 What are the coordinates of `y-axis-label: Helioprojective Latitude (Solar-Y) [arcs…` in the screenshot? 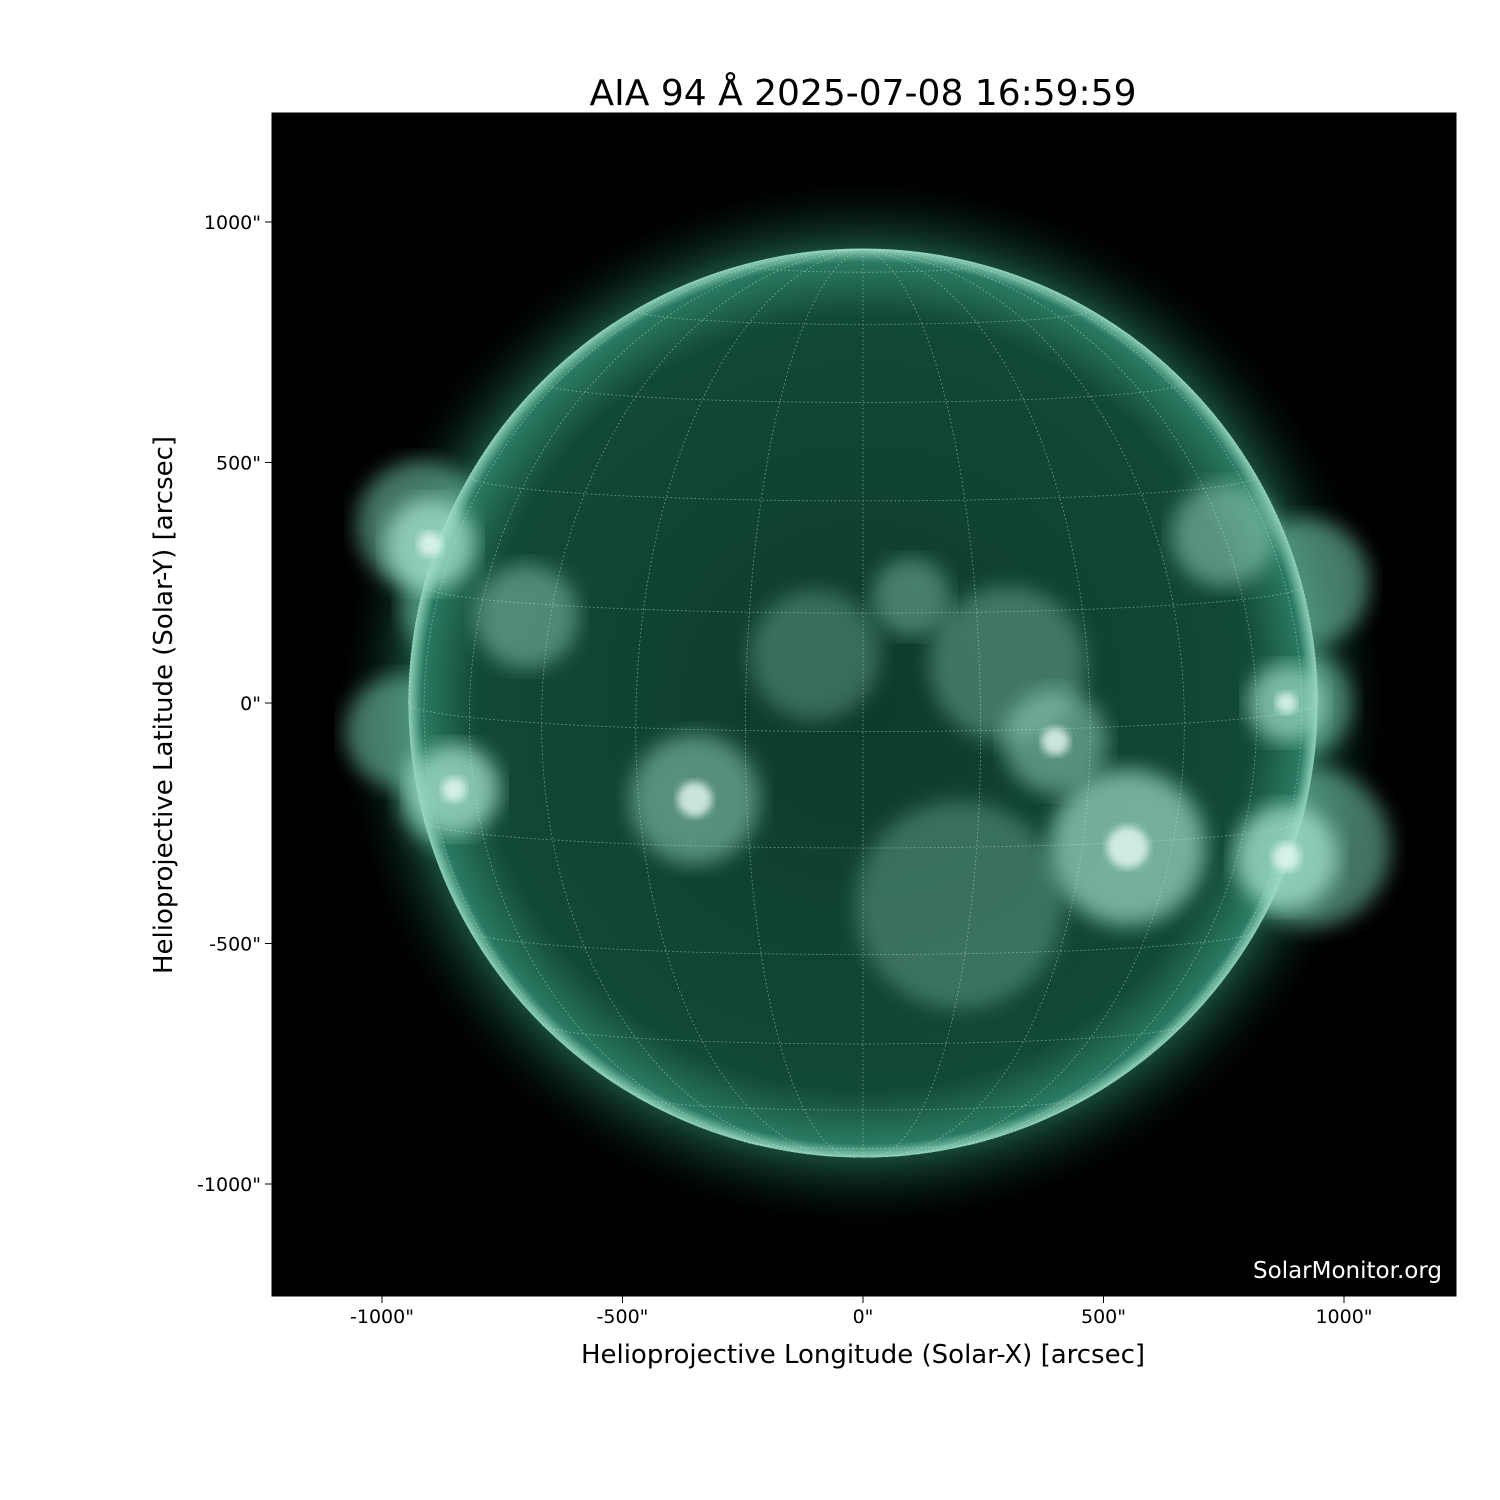 It's located at (164, 705).